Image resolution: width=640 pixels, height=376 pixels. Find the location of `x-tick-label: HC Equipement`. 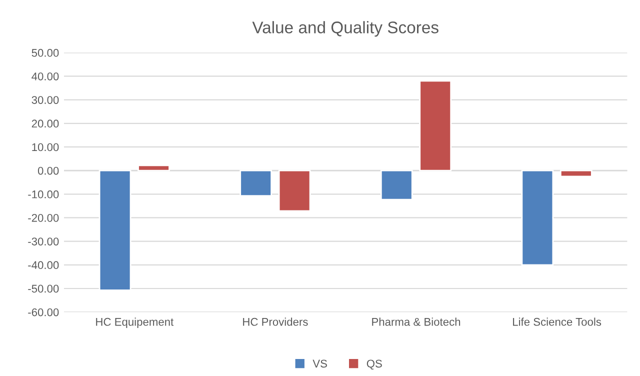

x-tick-label: HC Equipement is located at coordinates (135, 323).